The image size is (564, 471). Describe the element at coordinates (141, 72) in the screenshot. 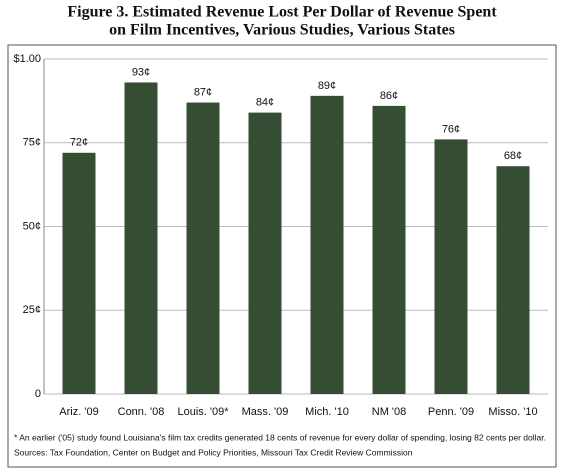

I see `value-label: 93¢` at that location.